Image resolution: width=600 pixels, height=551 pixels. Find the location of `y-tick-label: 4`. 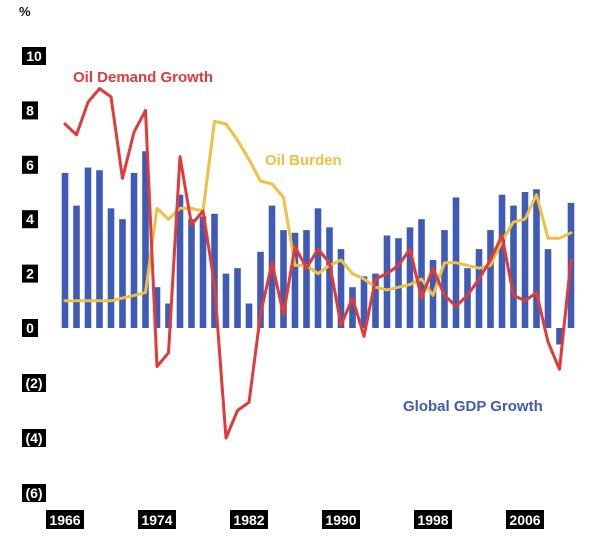

y-tick-label: 4 is located at coordinates (30, 219).